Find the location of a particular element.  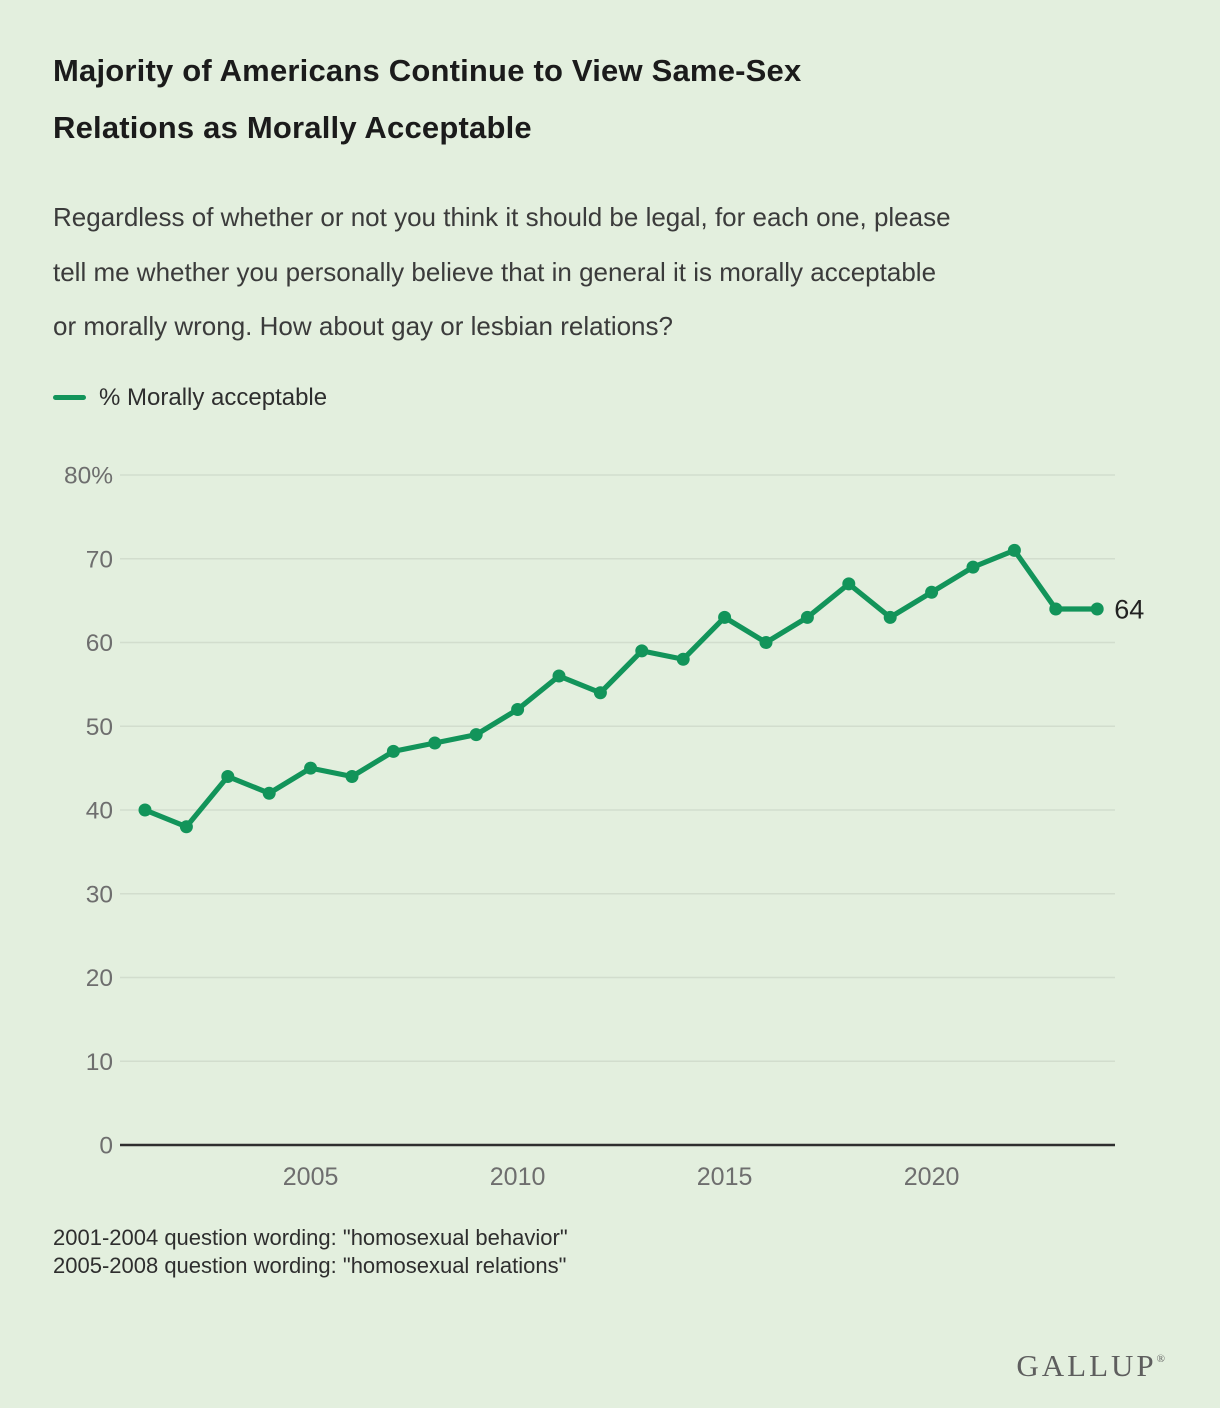

y-axis-label-30: 30 is located at coordinates (99, 894).